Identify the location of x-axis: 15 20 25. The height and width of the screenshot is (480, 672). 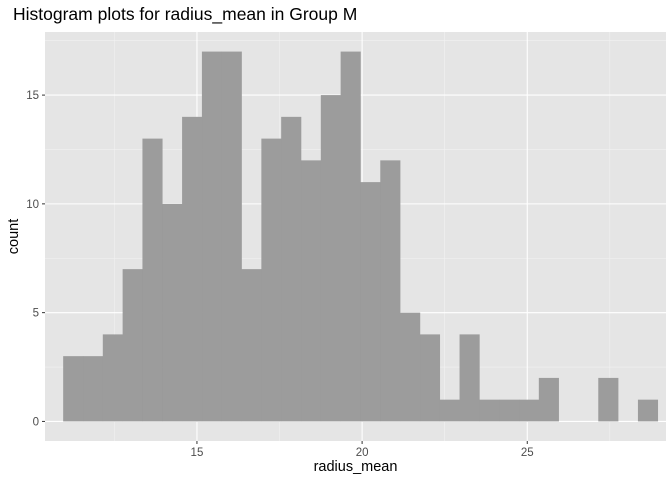
(362, 450).